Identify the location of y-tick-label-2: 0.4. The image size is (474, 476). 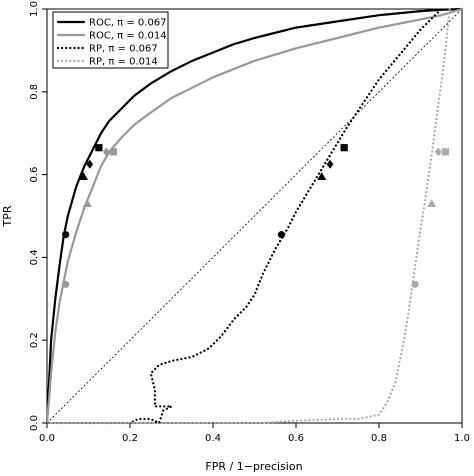
(34, 257).